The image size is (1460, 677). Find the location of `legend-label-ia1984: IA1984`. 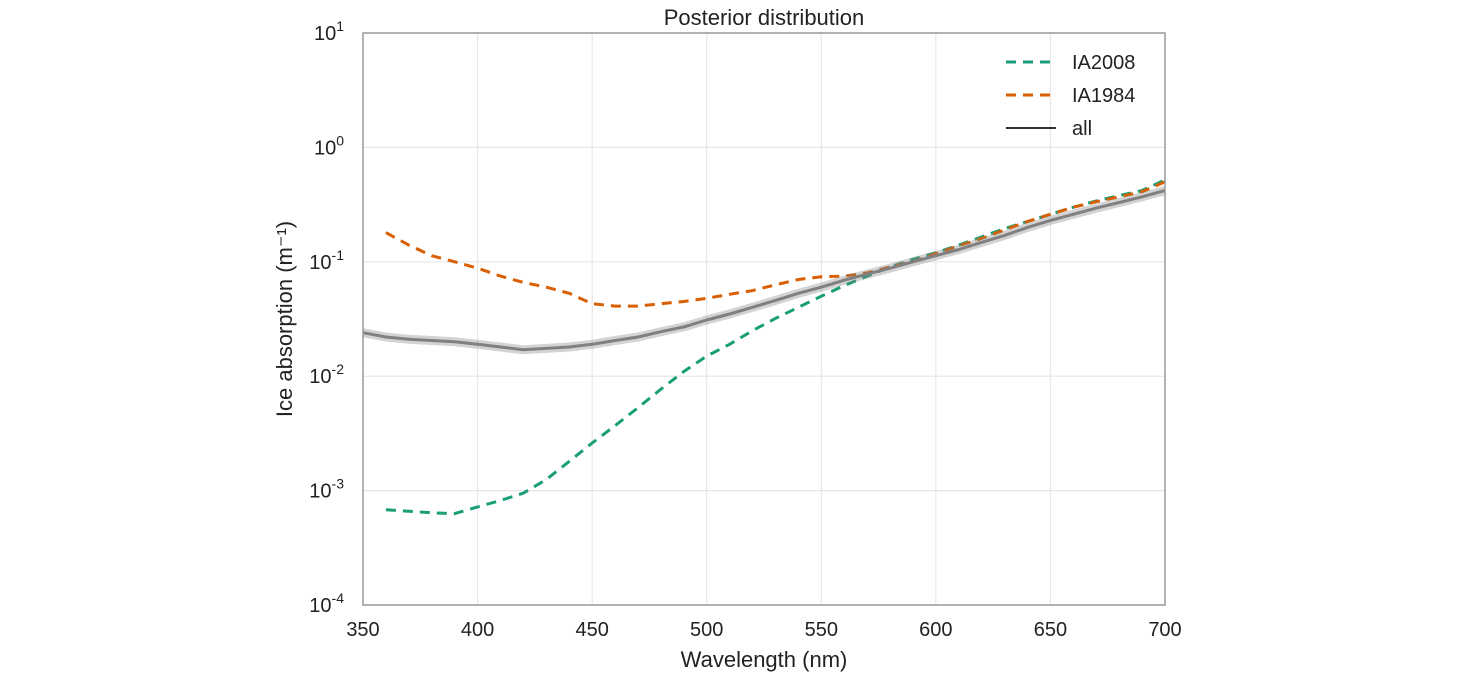

legend-label-ia1984: IA1984 is located at coordinates (1103, 96).